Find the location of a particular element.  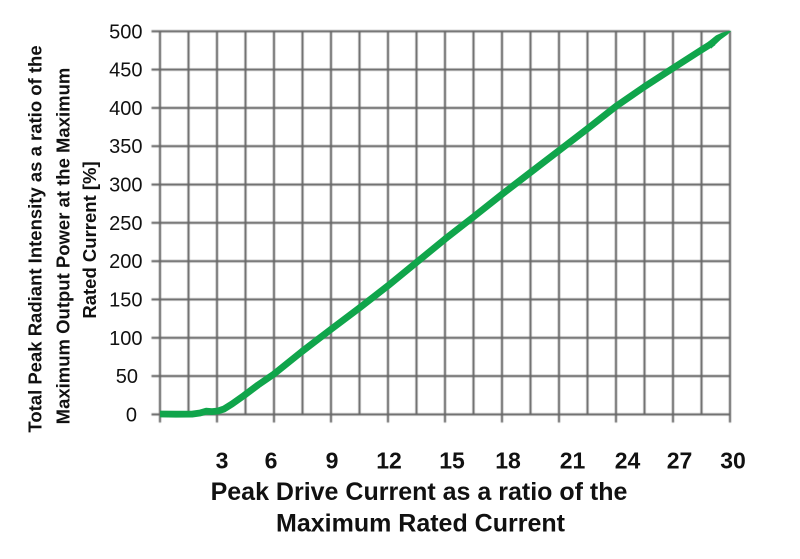

svg-text: 300 is located at coordinates (125, 186).